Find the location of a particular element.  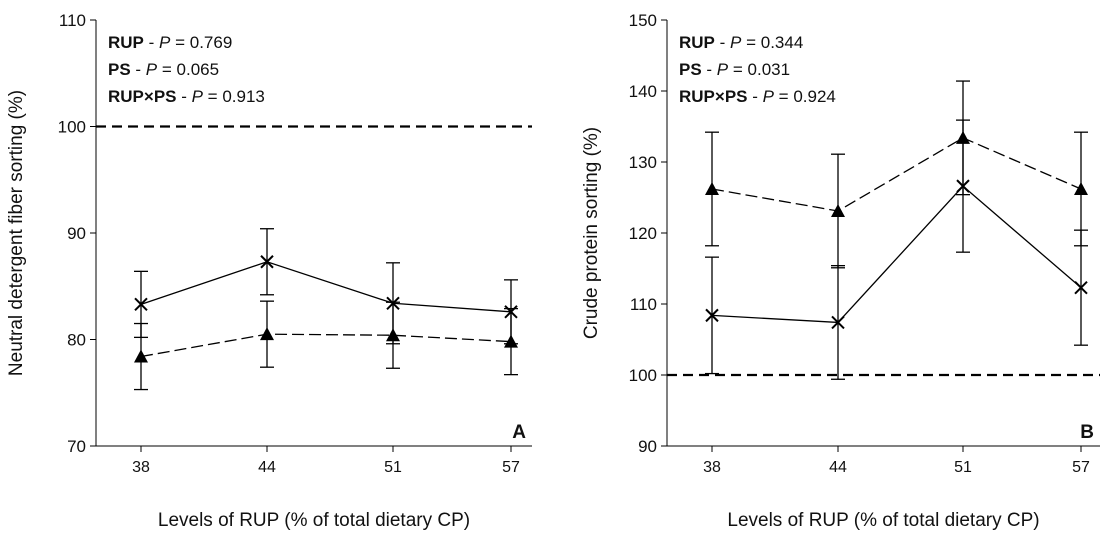

annotation: RUP×PS - P = 0.924 is located at coordinates (757, 96).